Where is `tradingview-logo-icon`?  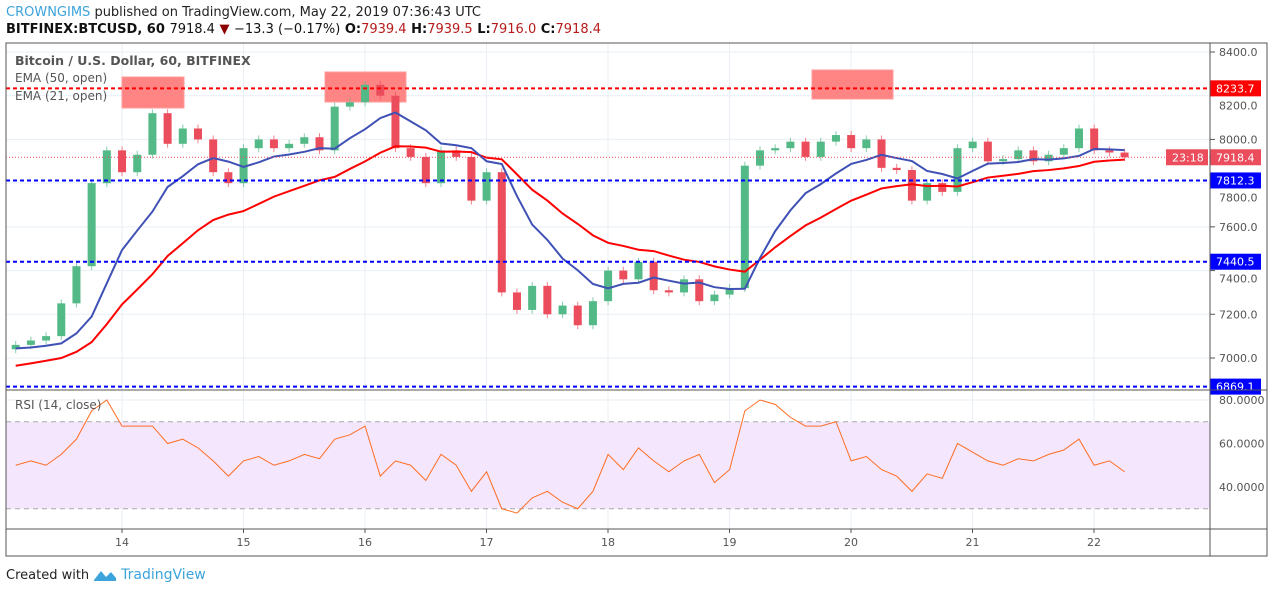 tradingview-logo-icon is located at coordinates (105, 576).